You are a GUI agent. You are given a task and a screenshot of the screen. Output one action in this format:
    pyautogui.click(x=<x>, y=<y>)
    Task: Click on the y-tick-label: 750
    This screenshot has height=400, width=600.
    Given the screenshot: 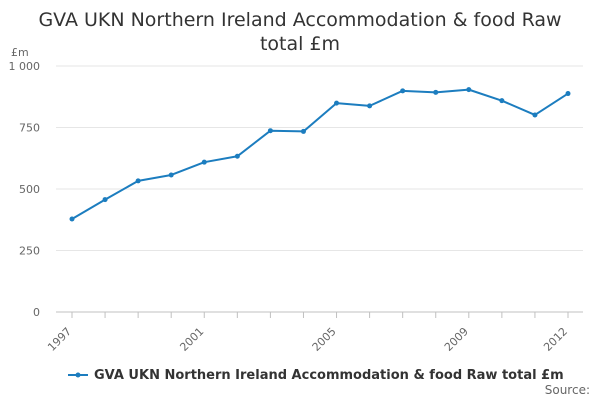 What is the action you would take?
    pyautogui.click(x=29, y=128)
    